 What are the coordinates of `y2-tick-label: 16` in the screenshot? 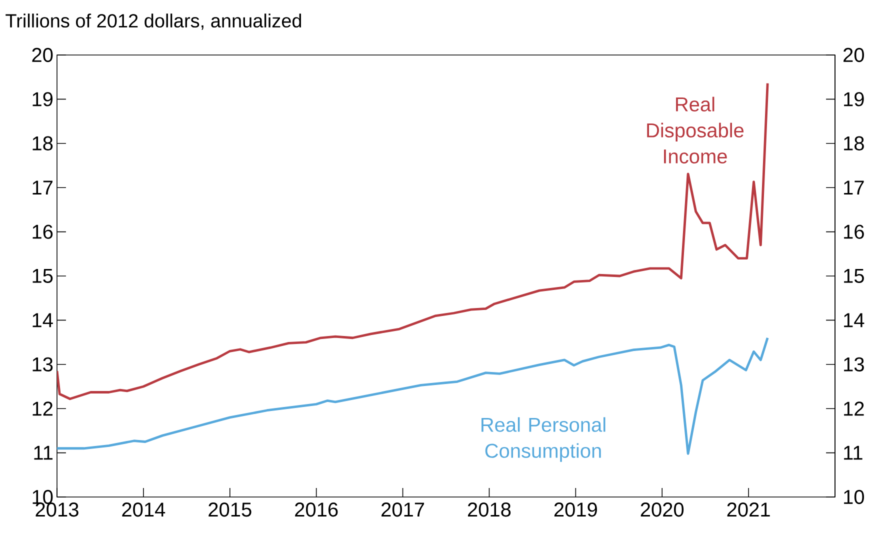 It's located at (42, 231).